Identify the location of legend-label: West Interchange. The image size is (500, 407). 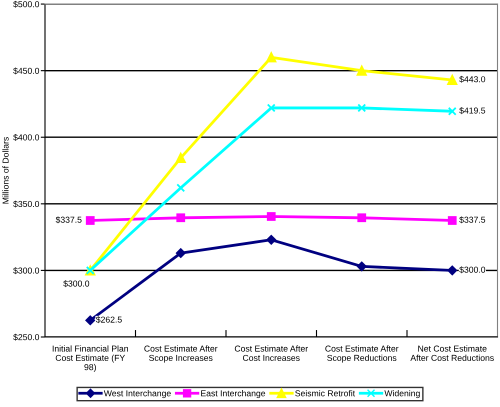
(137, 394).